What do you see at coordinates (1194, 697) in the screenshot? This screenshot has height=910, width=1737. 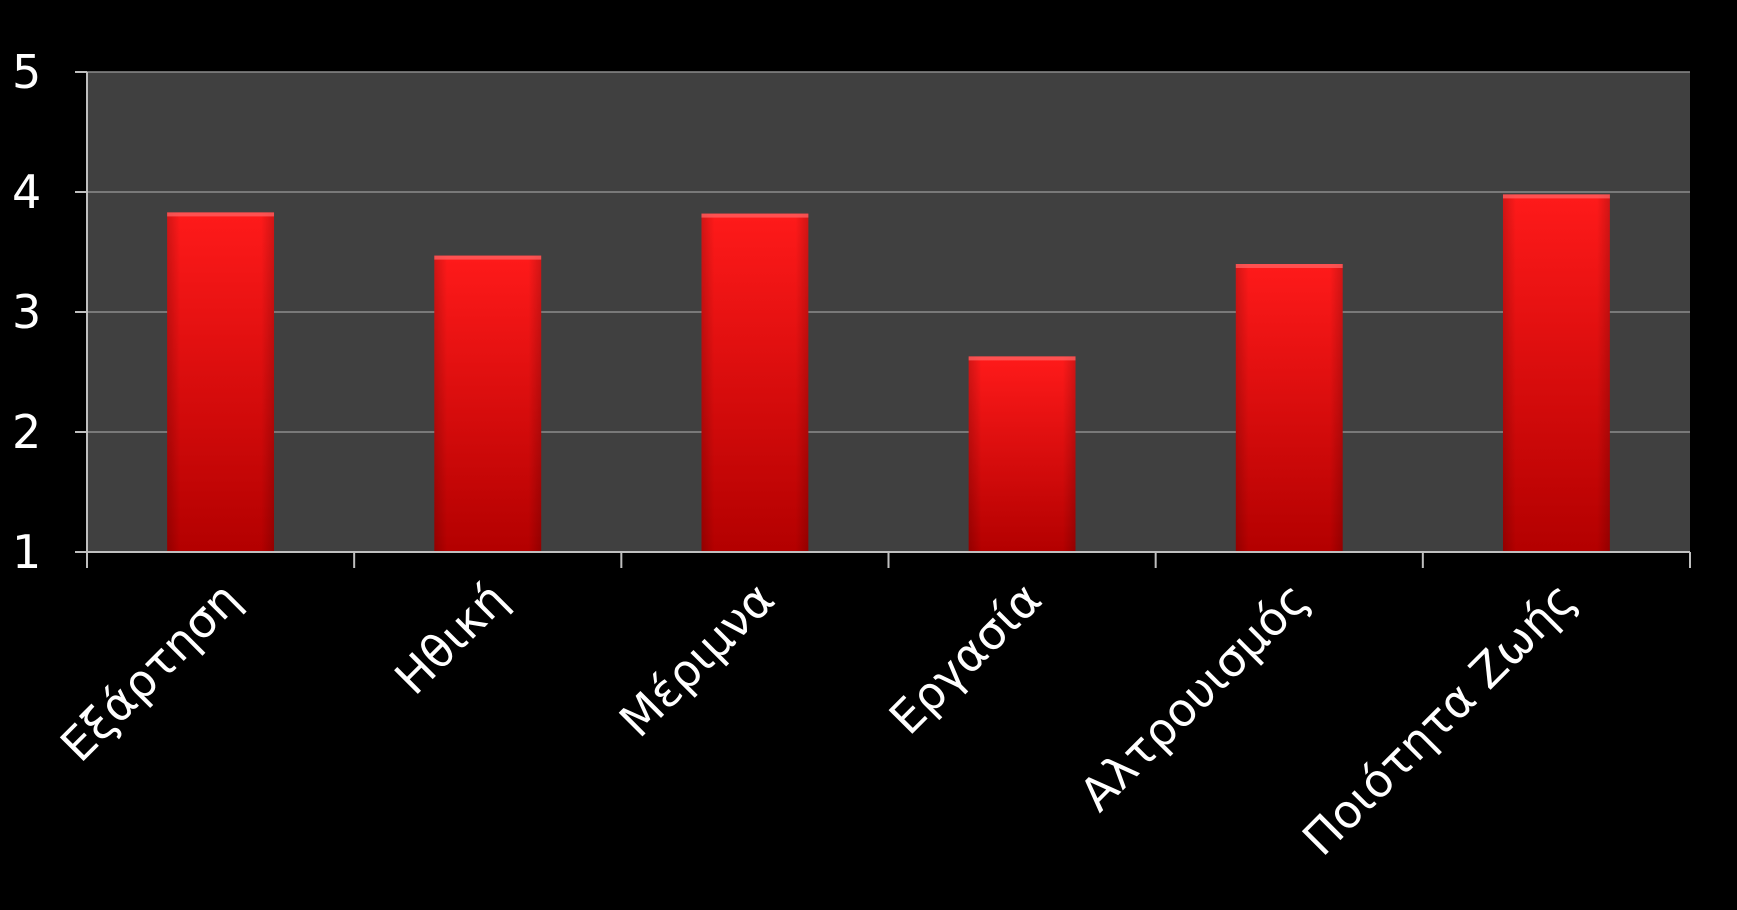 I see `x-category-label: Αλτρουισμός` at bounding box center [1194, 697].